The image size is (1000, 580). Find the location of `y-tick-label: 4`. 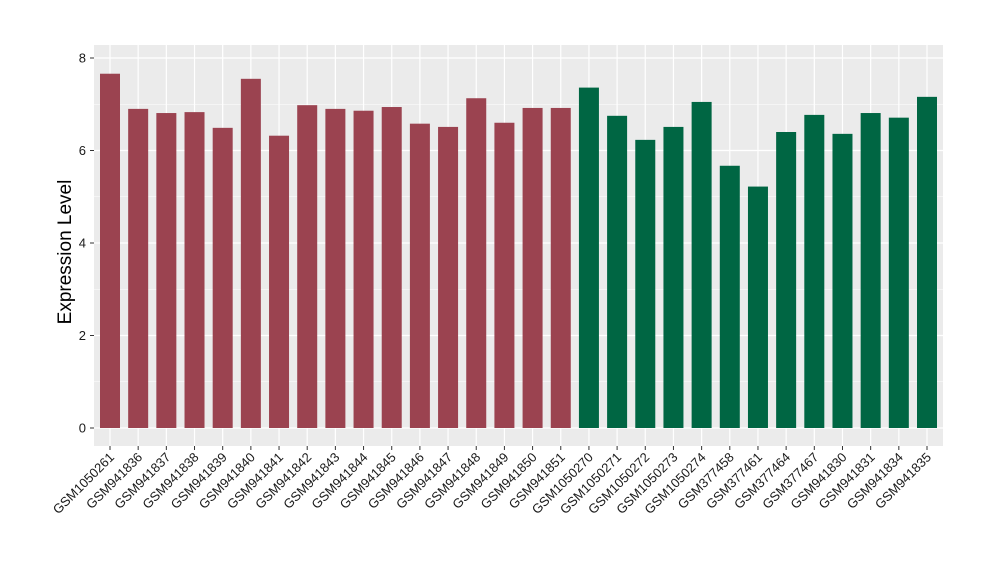

y-tick-label: 4 is located at coordinates (82, 243).